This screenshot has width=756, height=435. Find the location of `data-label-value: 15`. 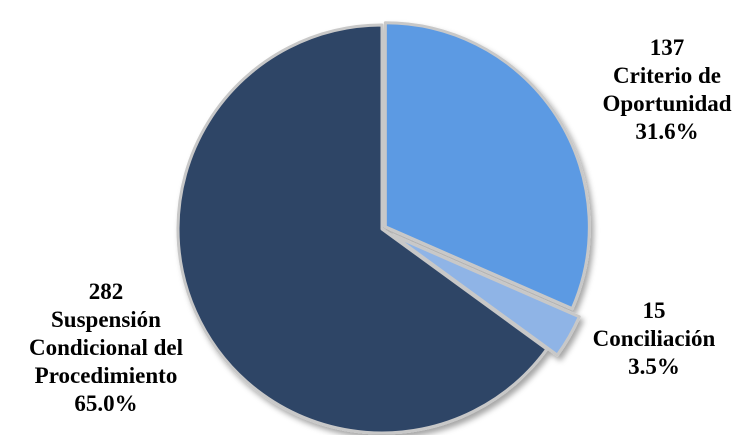

data-label-value: 15 is located at coordinates (654, 310).